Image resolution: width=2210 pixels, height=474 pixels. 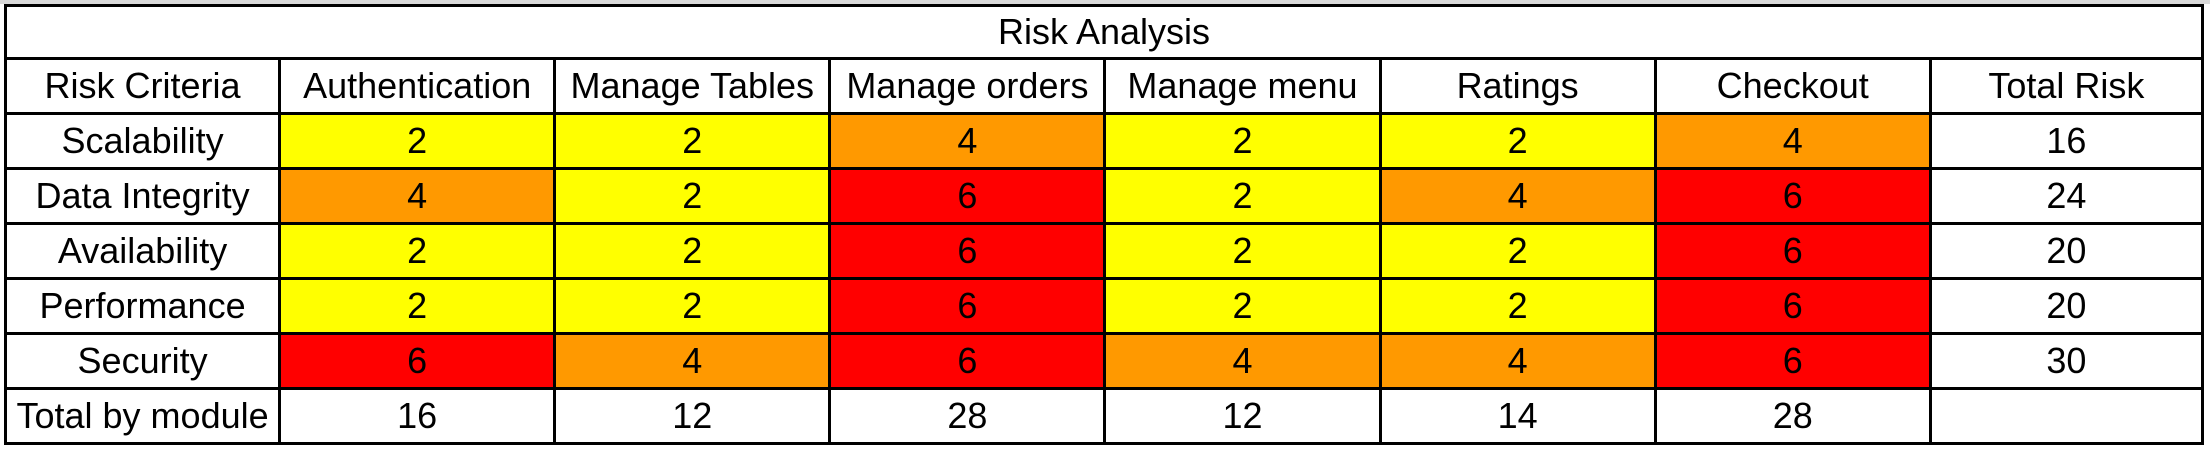 I want to click on header-total-risk: Total Risk, so click(x=2066, y=86).